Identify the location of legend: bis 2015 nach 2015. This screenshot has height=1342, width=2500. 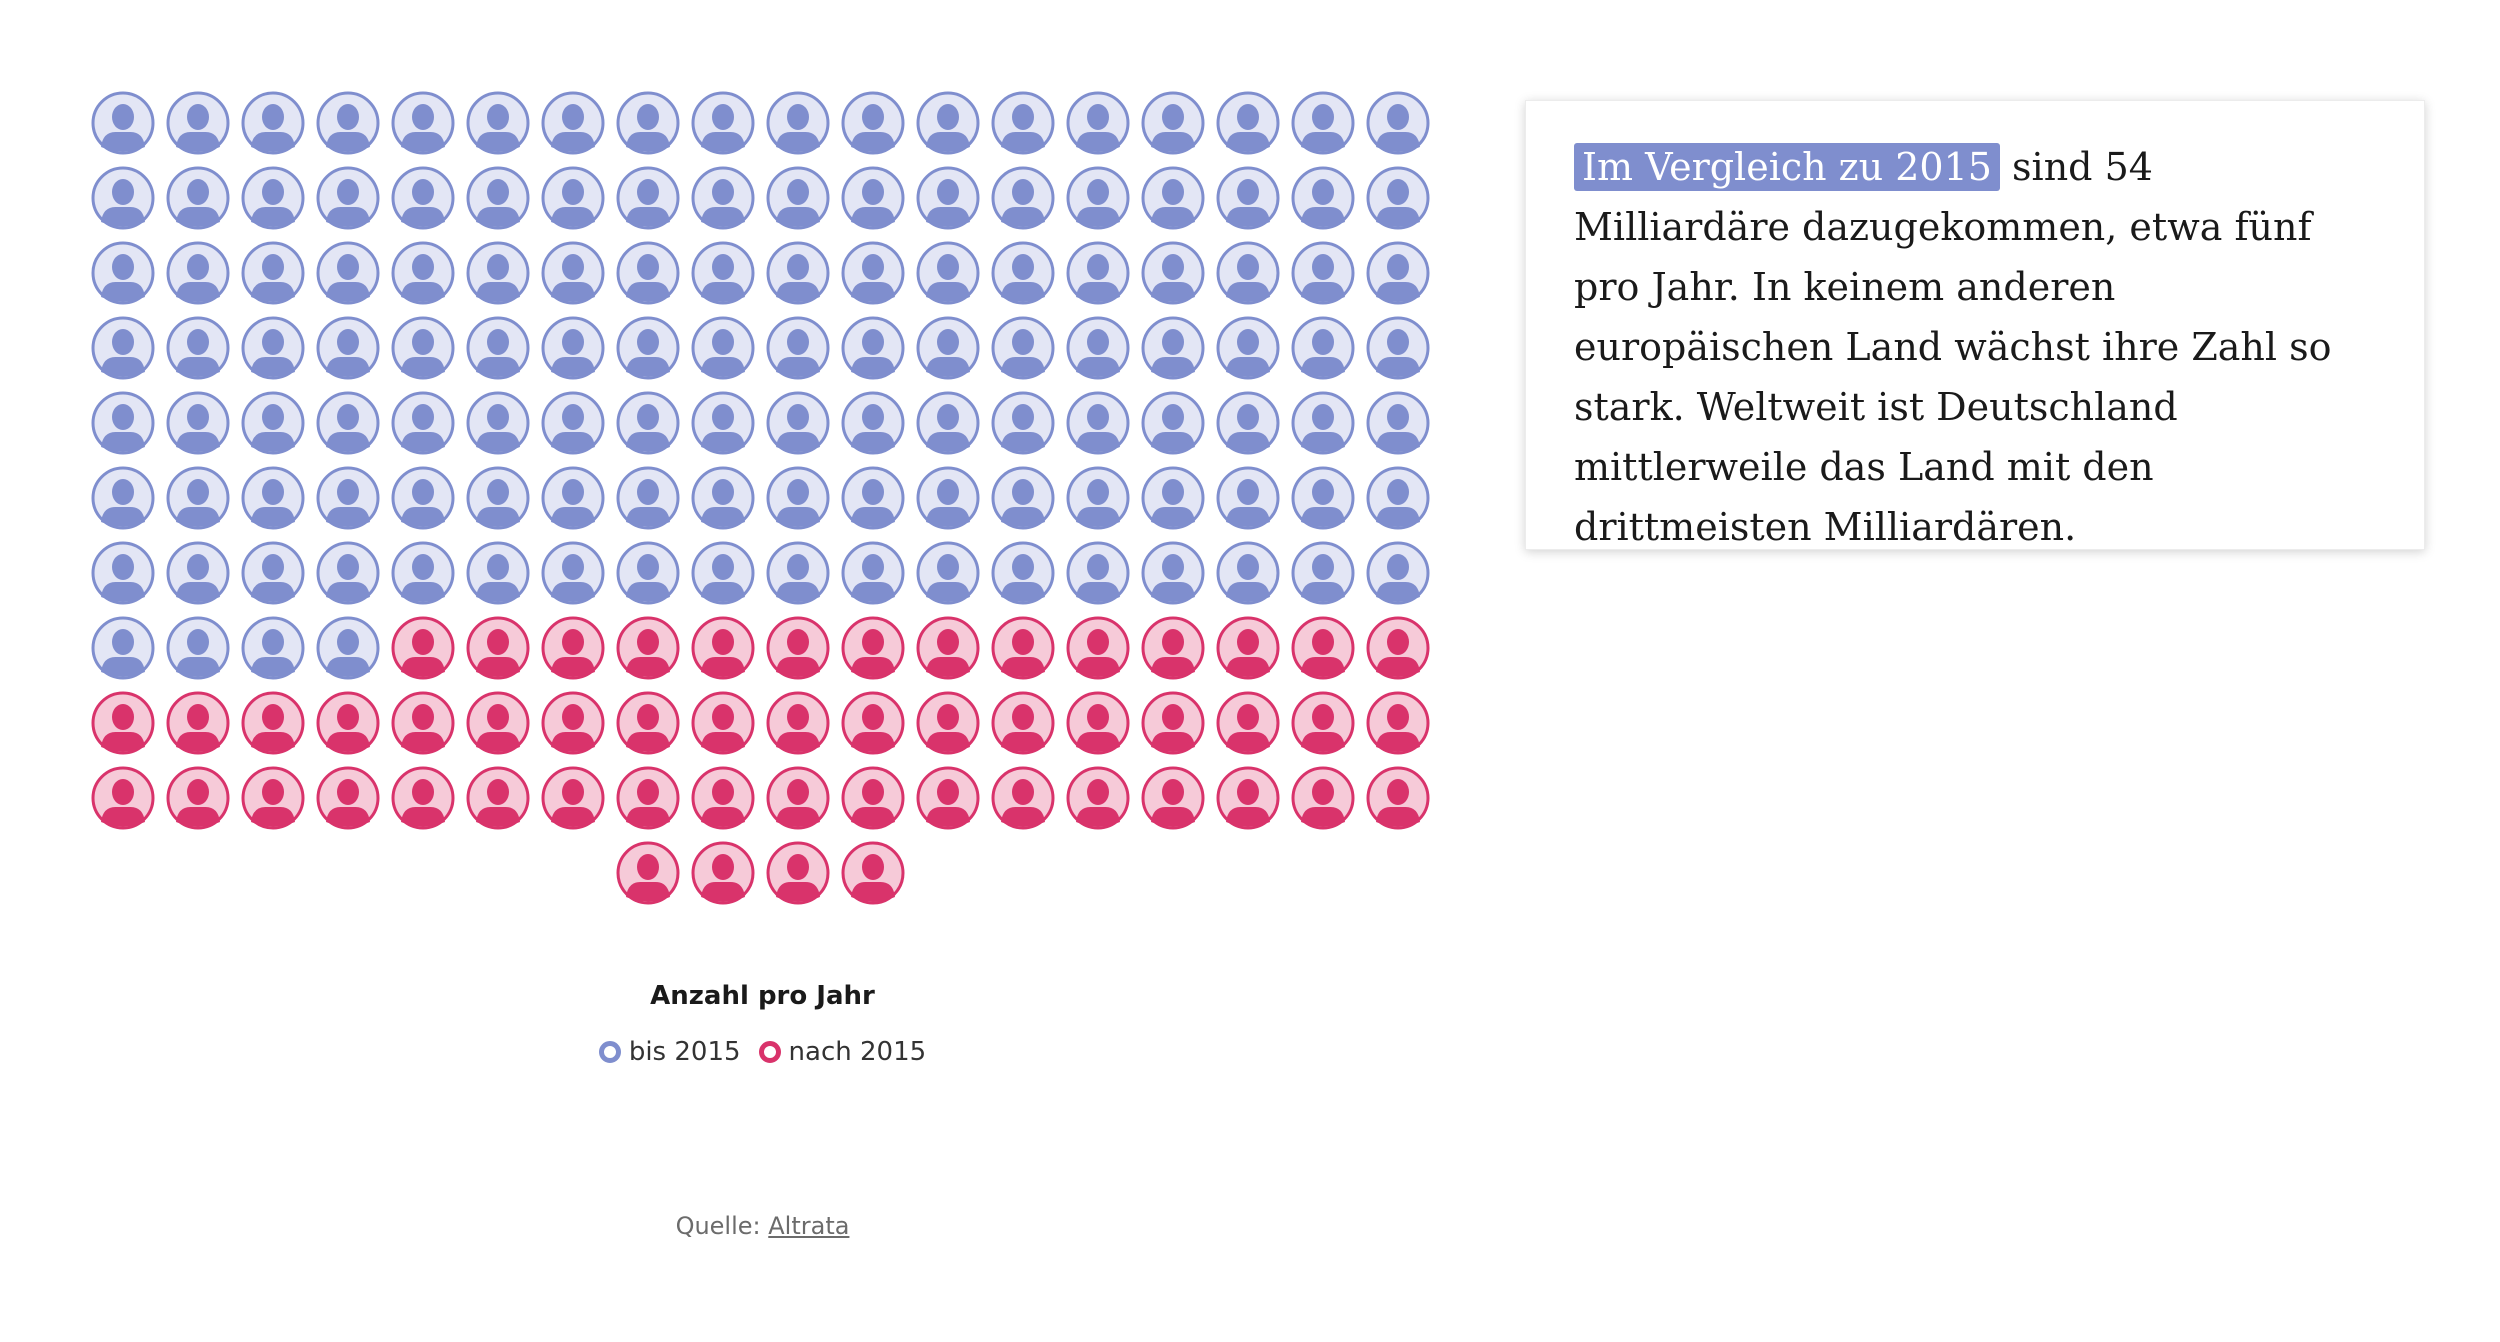
(762, 1052).